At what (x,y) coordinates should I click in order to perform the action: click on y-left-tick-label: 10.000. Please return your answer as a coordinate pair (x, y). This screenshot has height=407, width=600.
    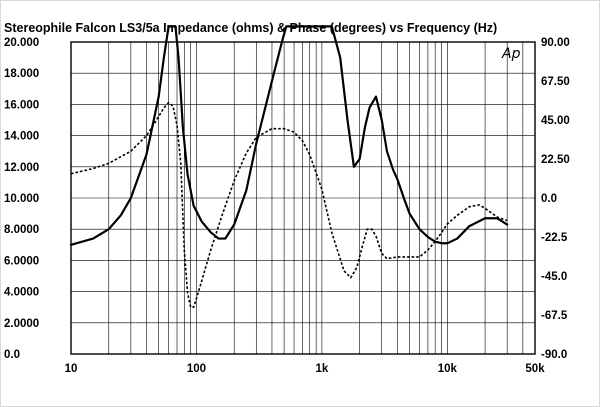
    Looking at the image, I should click on (21, 199).